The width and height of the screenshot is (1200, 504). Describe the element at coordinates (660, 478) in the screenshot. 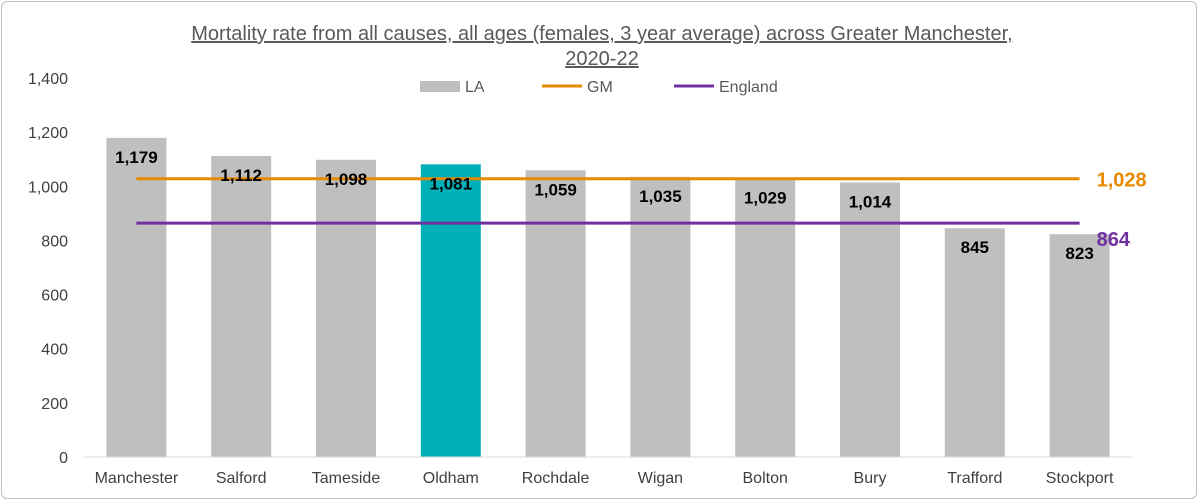

I see `category-label-wigan: Wigan` at that location.